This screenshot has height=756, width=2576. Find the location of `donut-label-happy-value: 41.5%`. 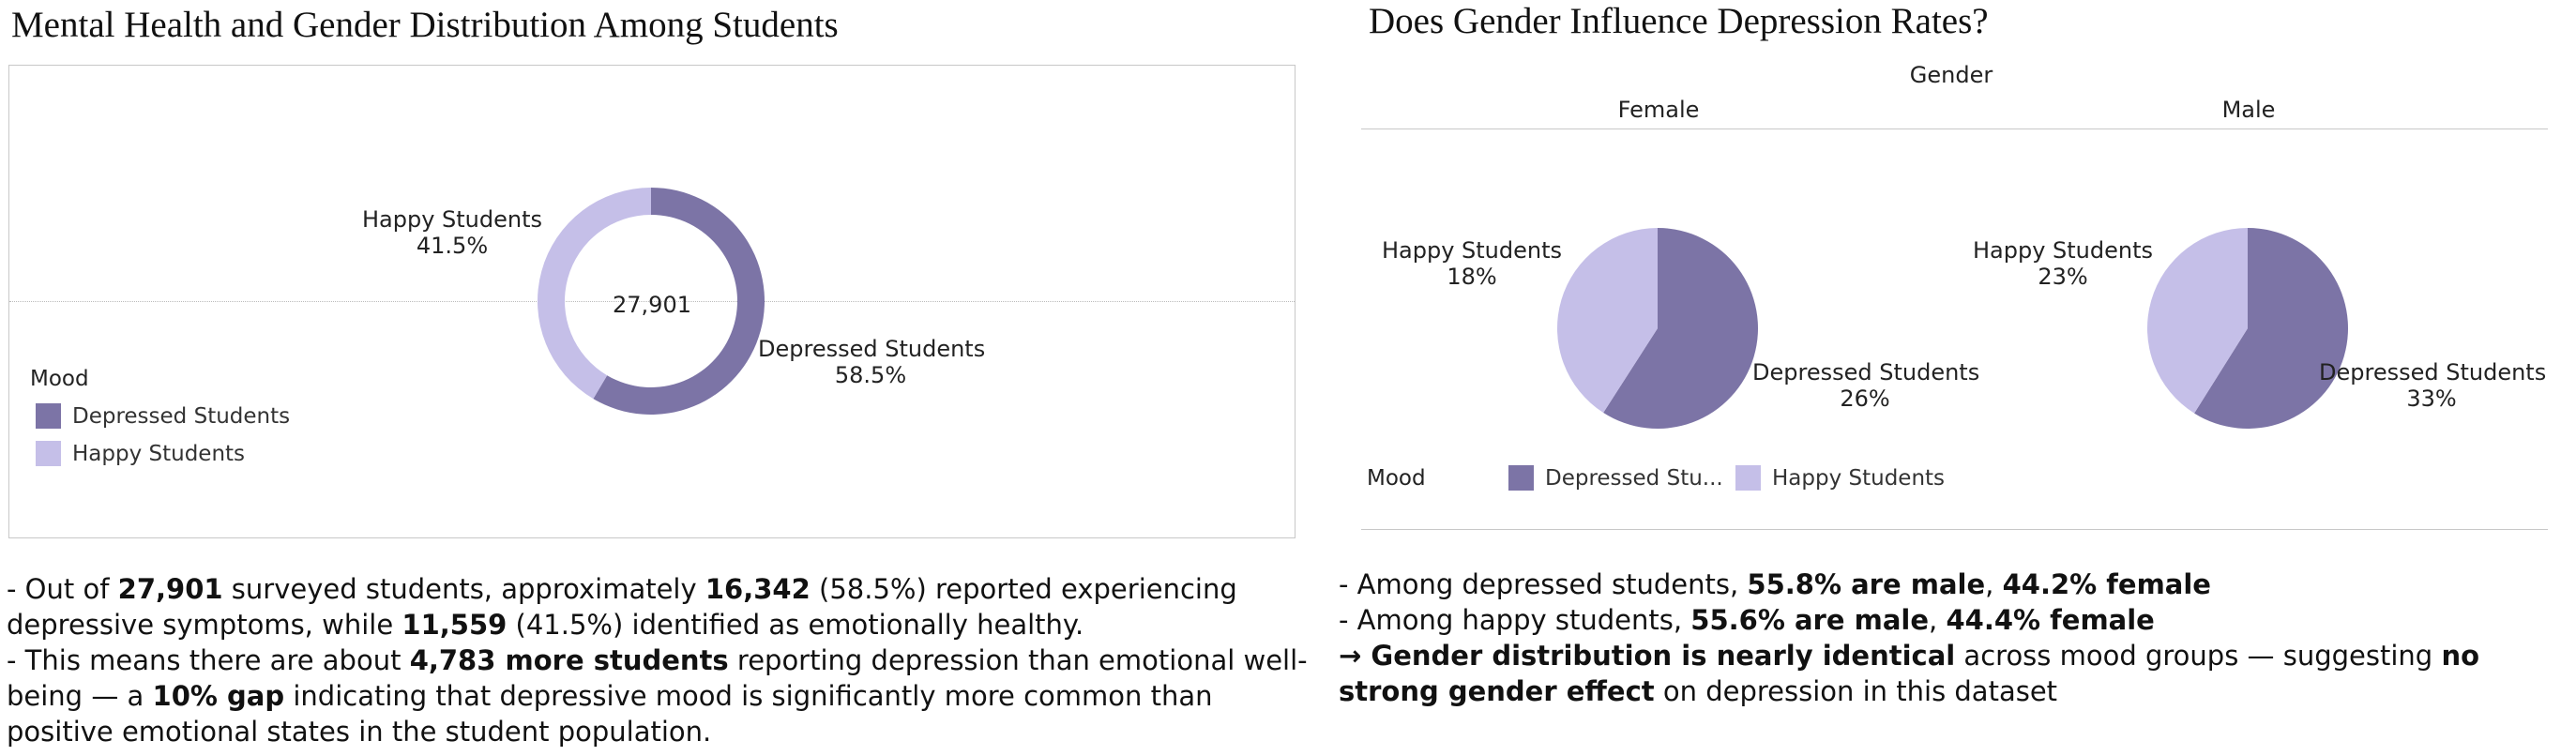

donut-label-happy-value: 41.5% is located at coordinates (452, 246).